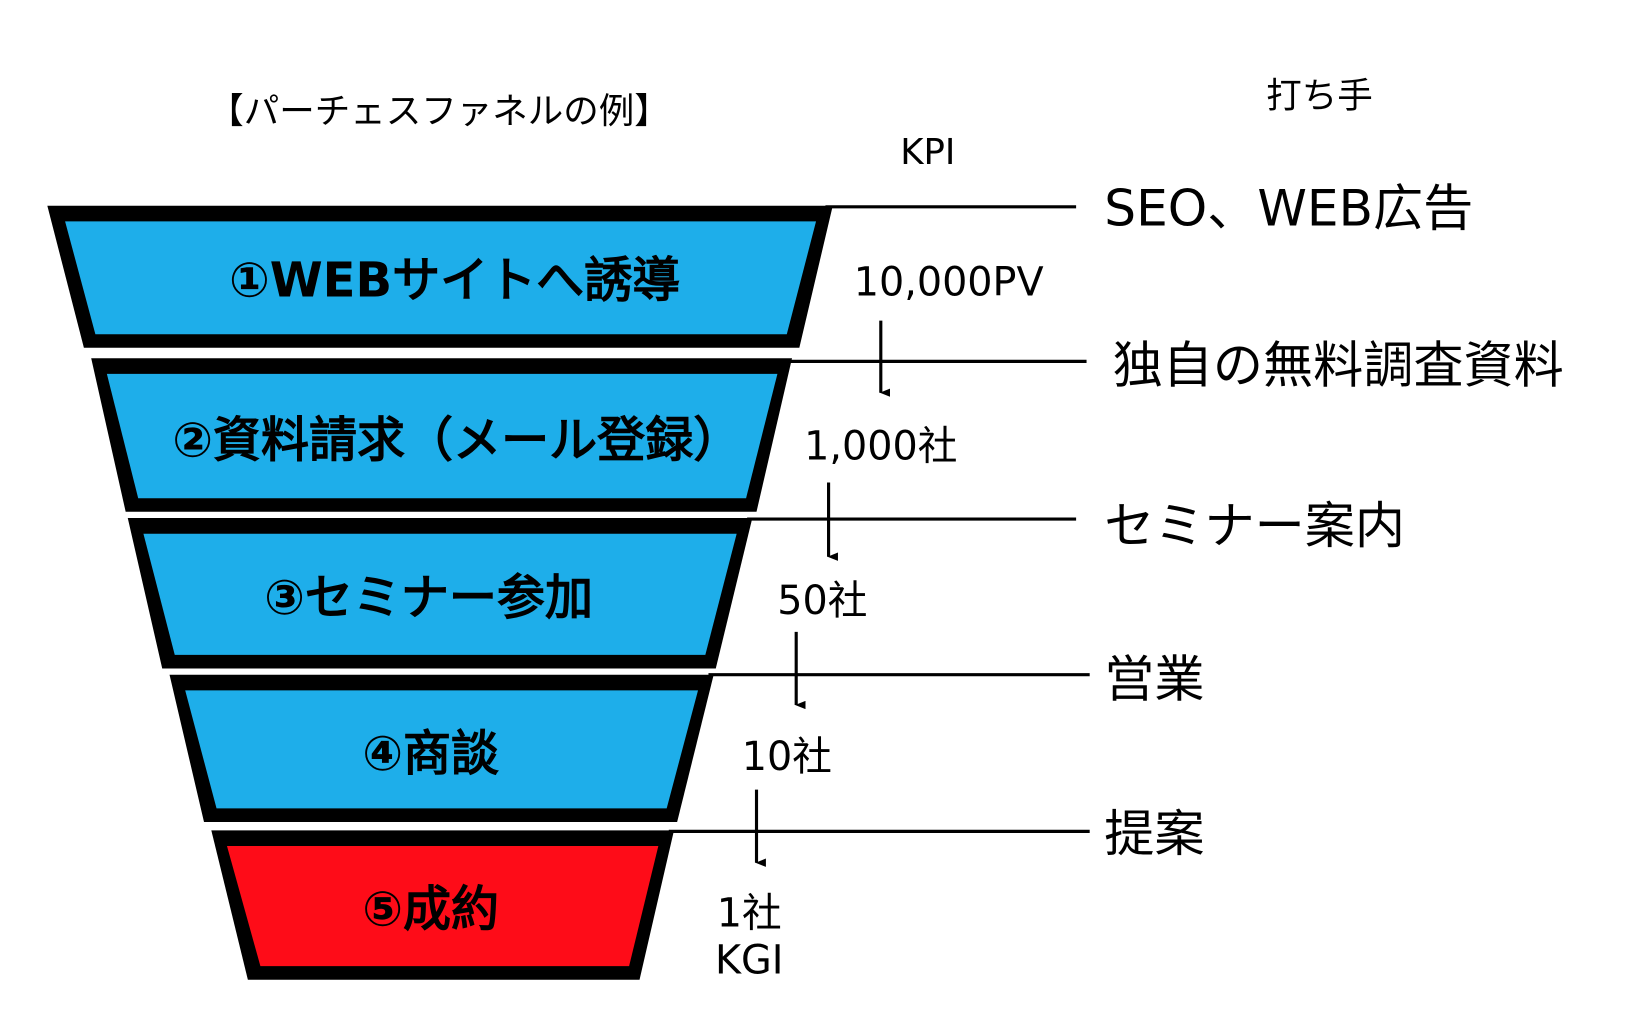 The height and width of the screenshot is (1034, 1630). What do you see at coordinates (439, 111) in the screenshot?
I see `diagram-title: 【パーチェスファネルの例】` at bounding box center [439, 111].